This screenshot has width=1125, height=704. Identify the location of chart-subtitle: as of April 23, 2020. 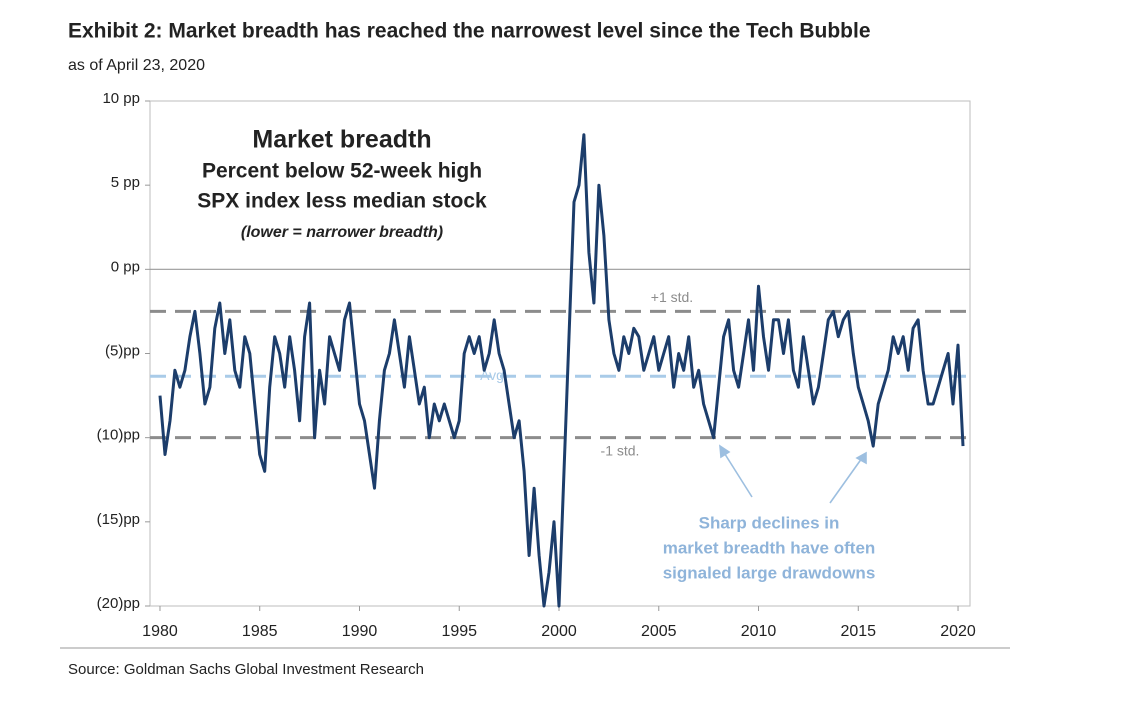
(136, 65).